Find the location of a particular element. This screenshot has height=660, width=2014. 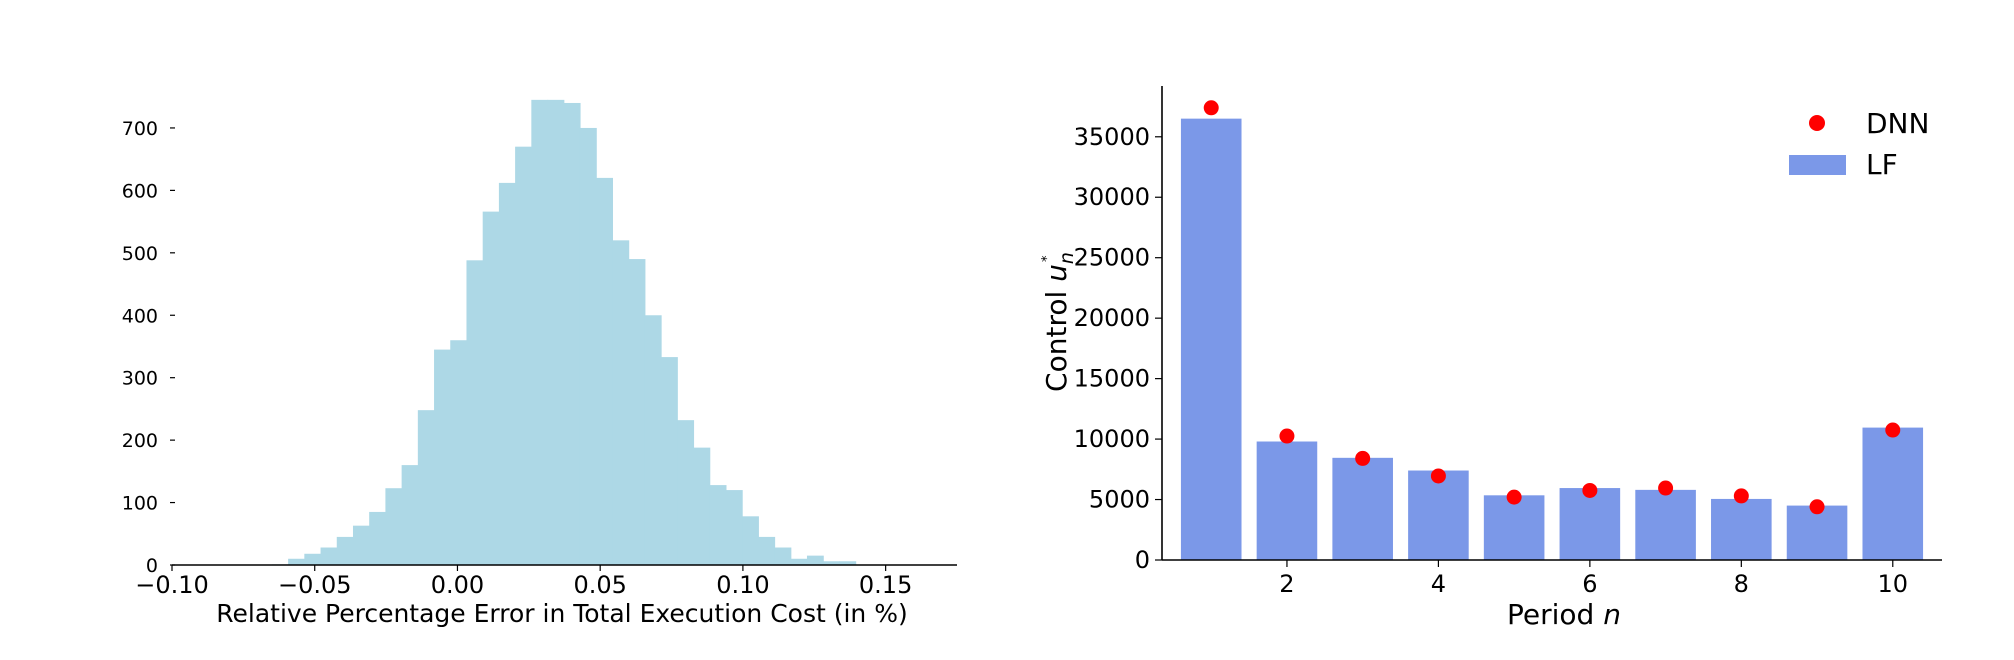

control-x-tick-label: 8 is located at coordinates (1741, 584).